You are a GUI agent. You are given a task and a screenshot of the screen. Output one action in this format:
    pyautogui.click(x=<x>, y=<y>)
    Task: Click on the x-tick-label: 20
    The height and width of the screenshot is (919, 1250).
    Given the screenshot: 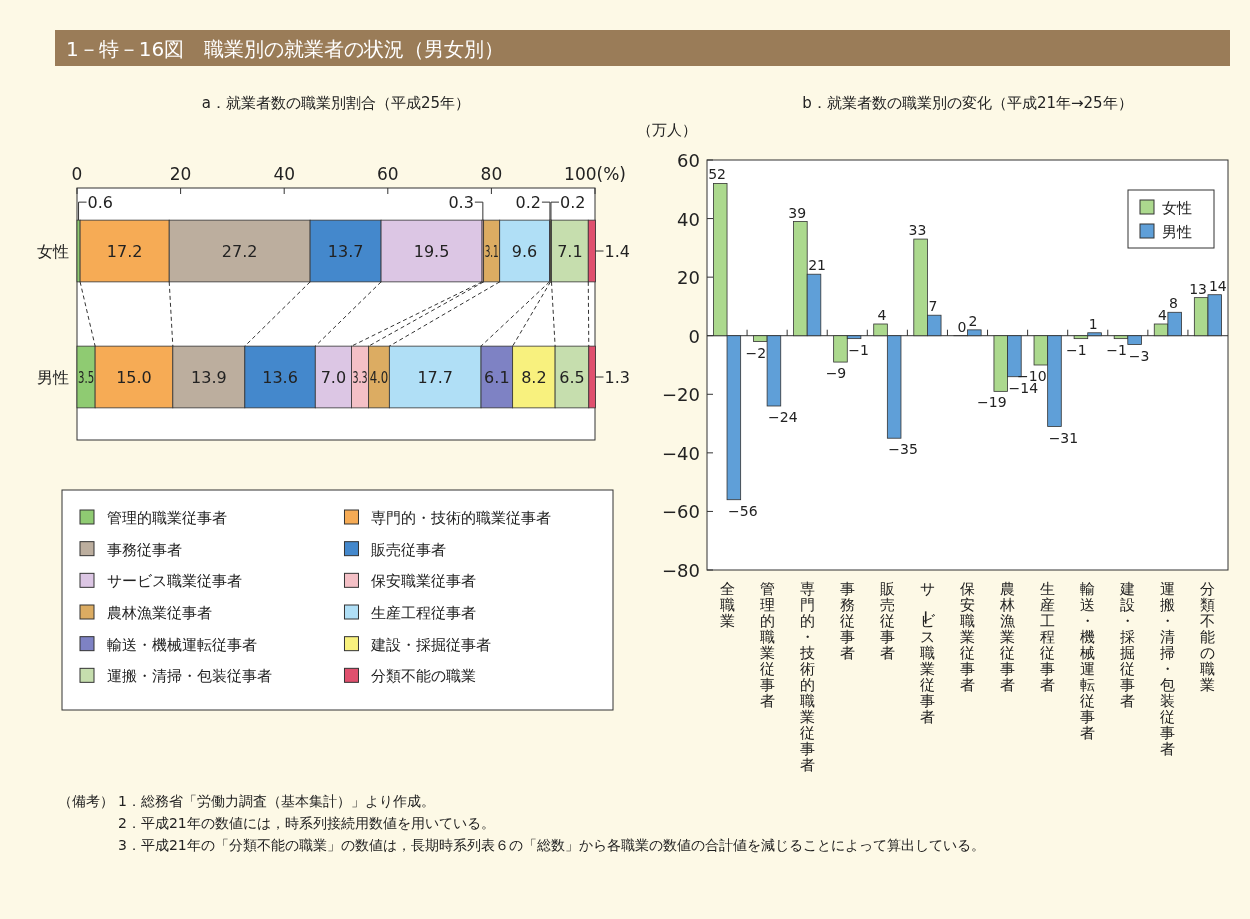 What is the action you would take?
    pyautogui.click(x=180, y=174)
    